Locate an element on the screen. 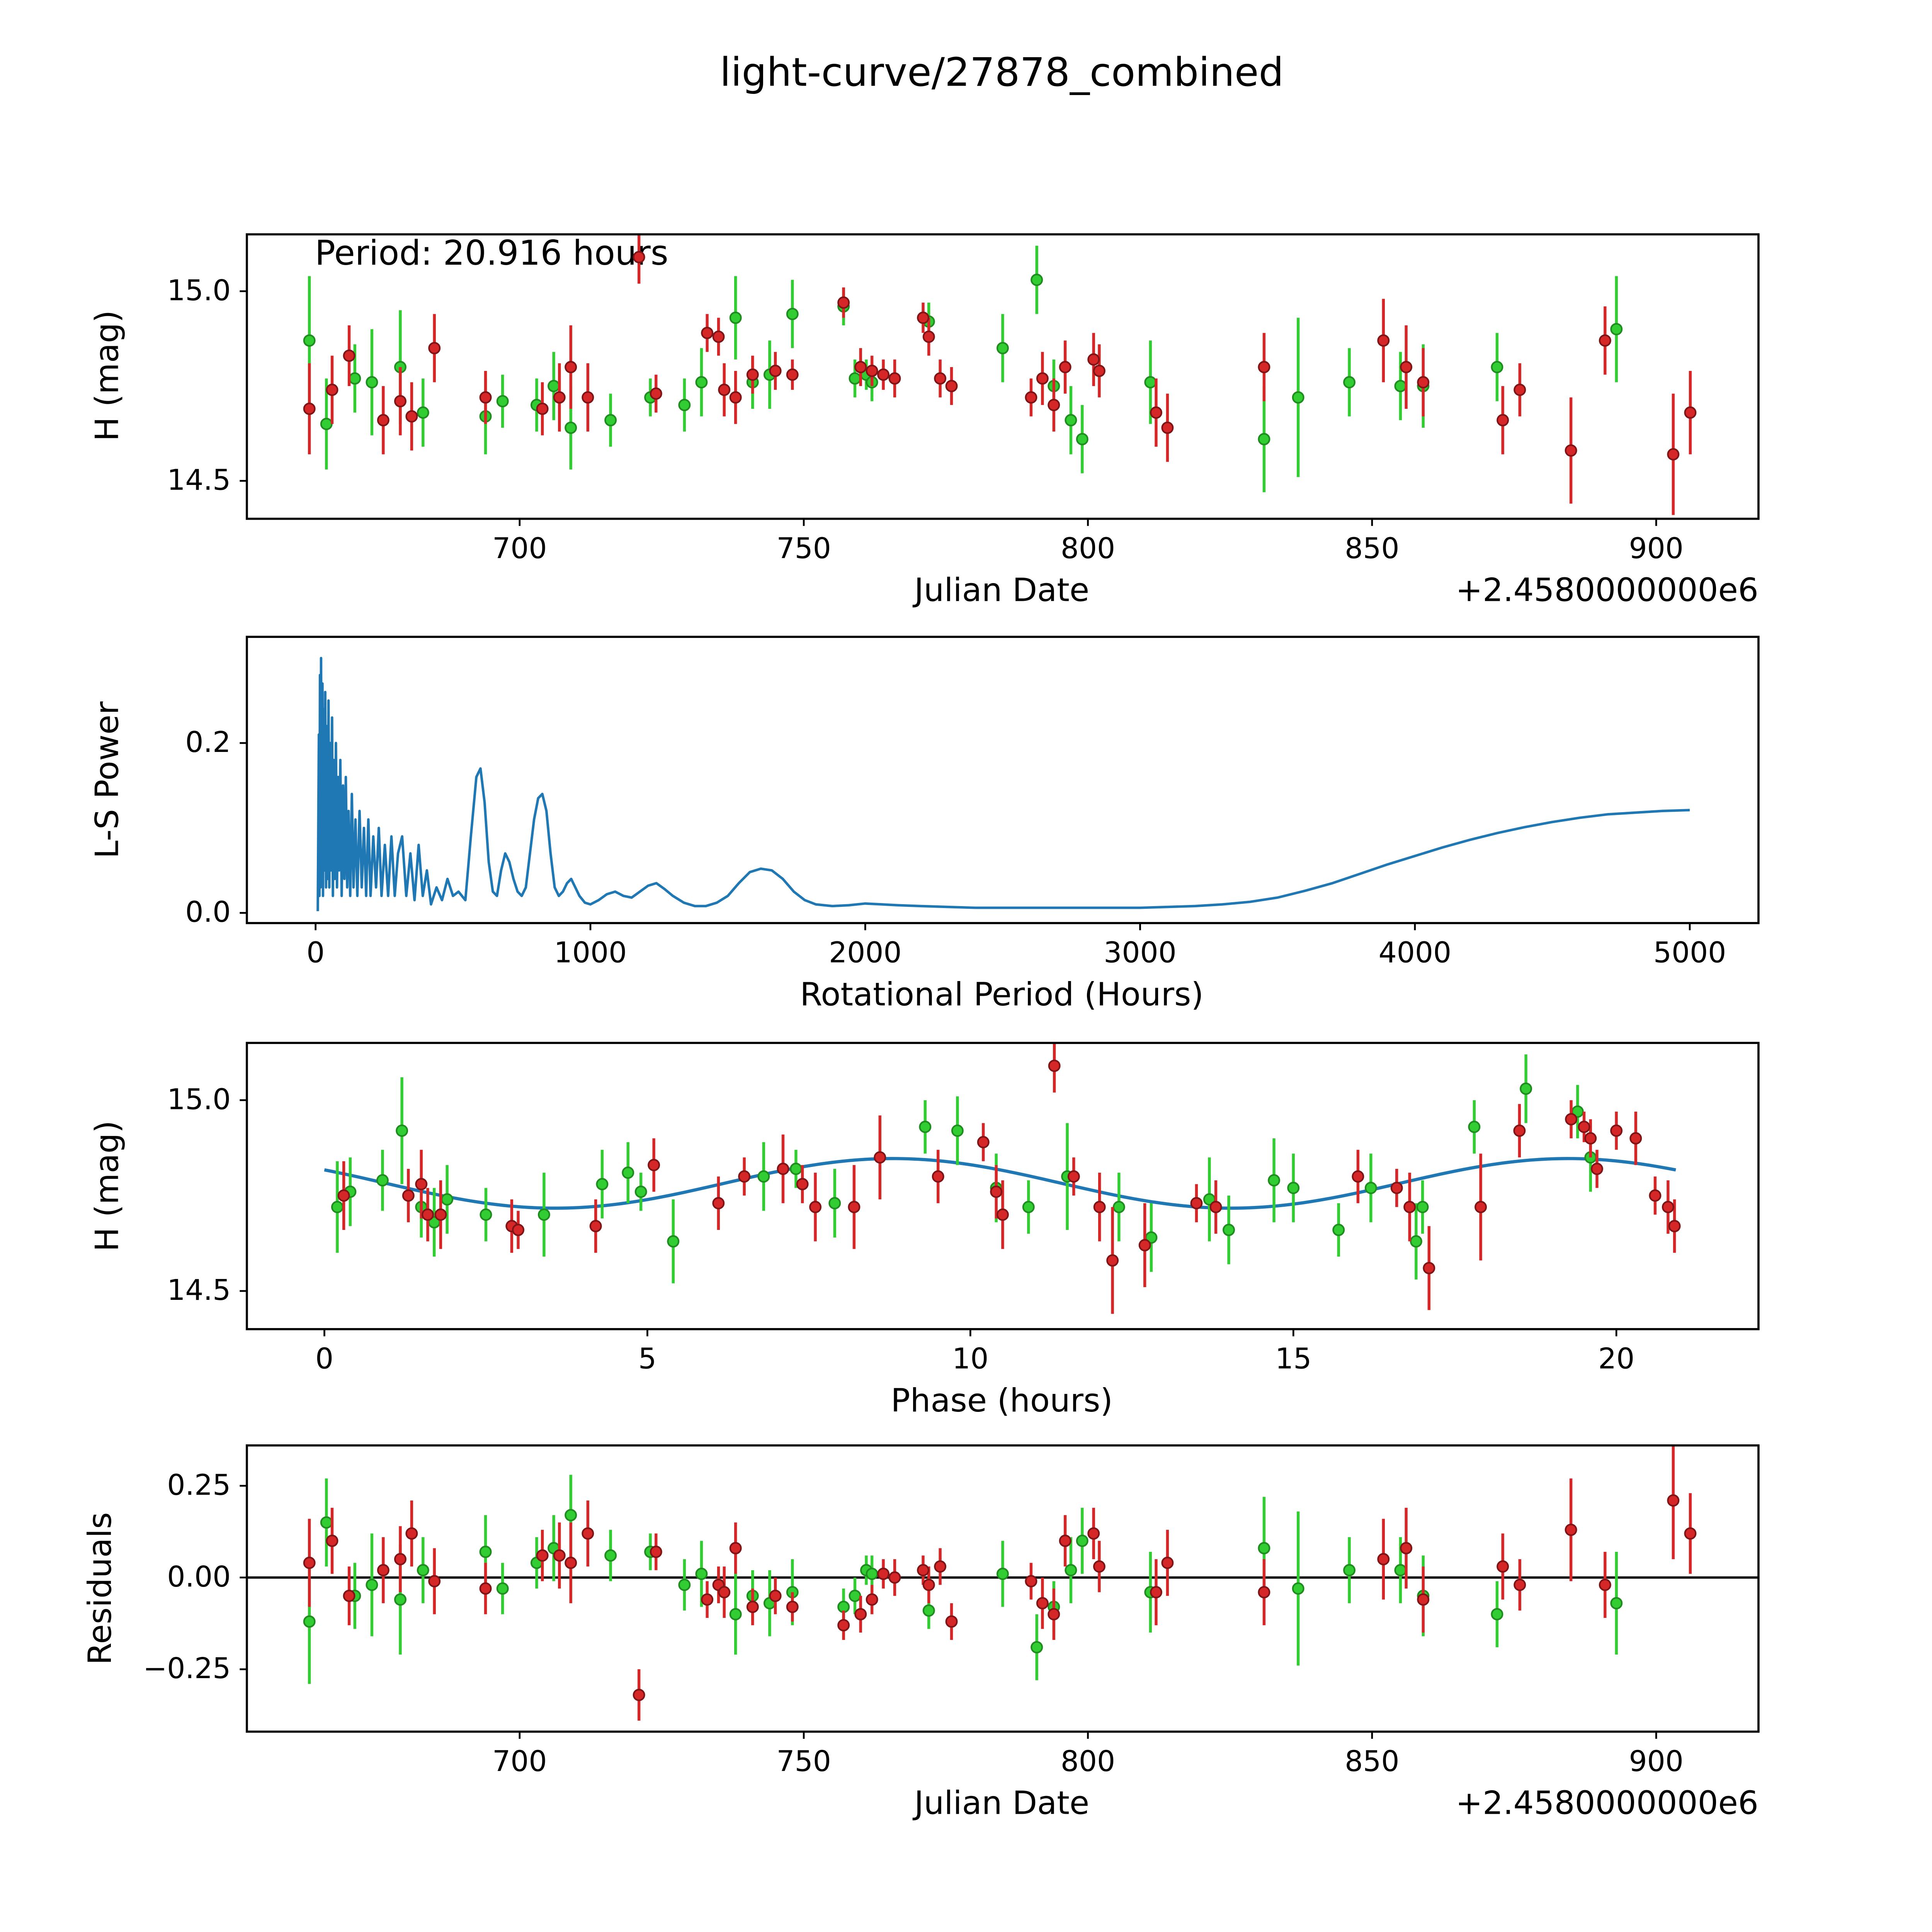  lightcurve-xlabel: Julian Date is located at coordinates (1000, 590).